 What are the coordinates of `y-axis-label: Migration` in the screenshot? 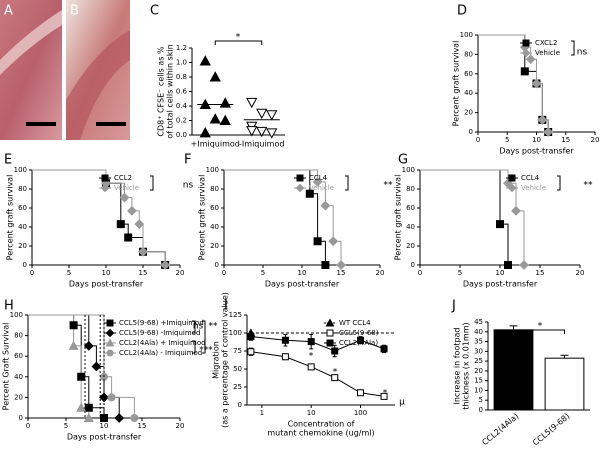 It's located at (216, 360).